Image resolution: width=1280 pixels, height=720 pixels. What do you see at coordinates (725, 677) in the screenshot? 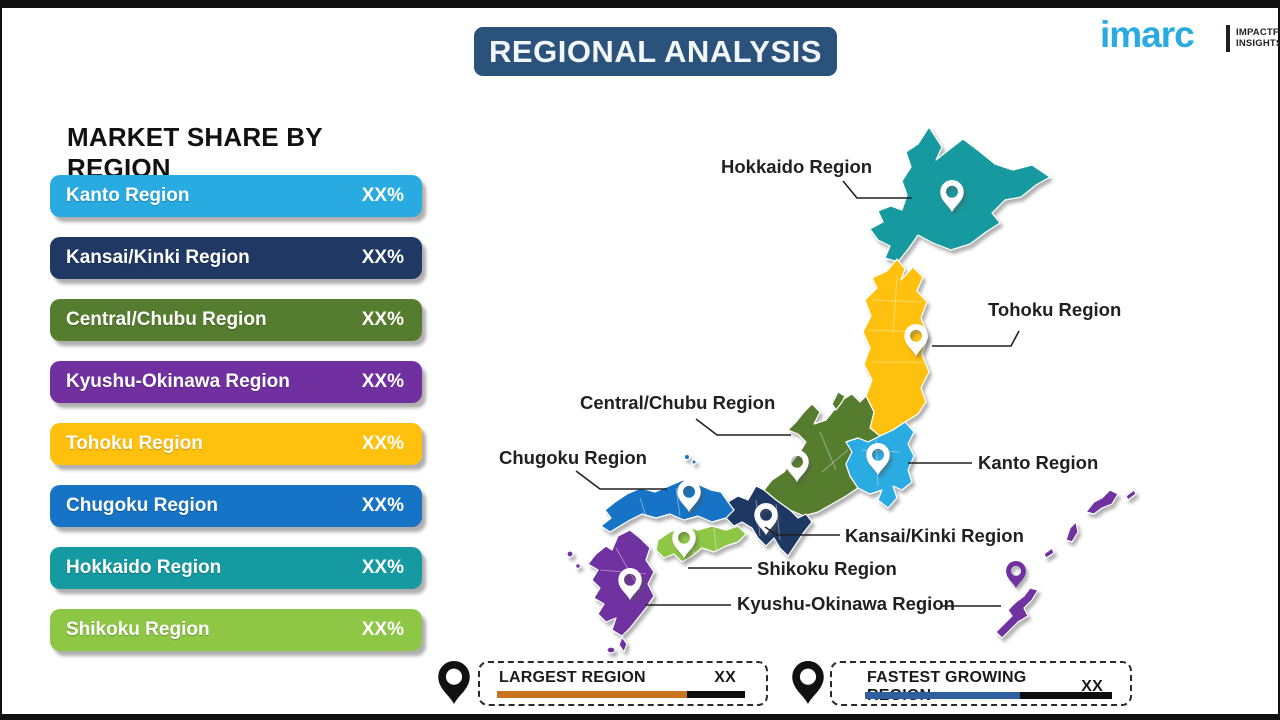
I see `legend-largest-value: XX` at bounding box center [725, 677].